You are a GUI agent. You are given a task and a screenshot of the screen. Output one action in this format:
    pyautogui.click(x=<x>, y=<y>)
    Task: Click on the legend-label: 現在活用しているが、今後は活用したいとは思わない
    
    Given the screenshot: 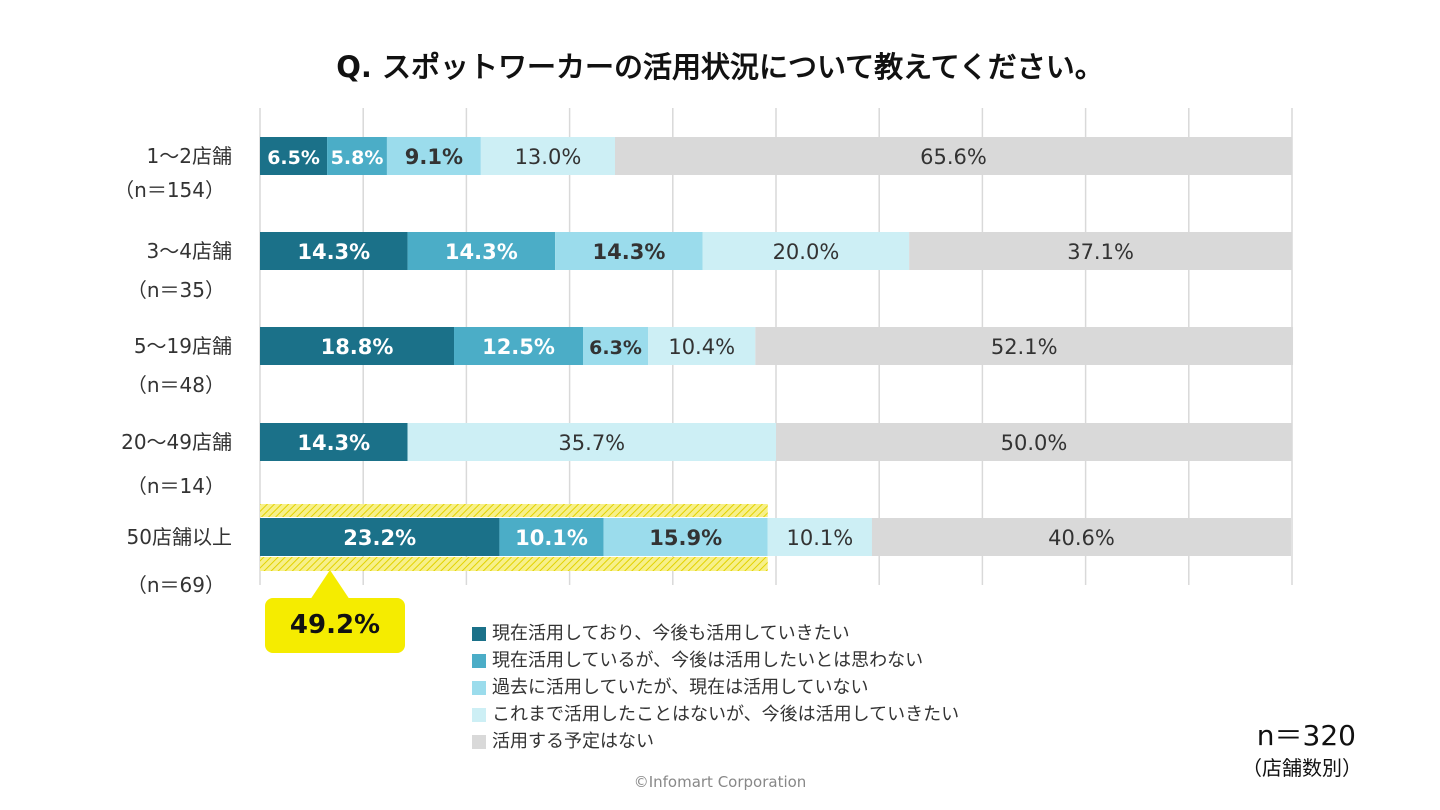 What is the action you would take?
    pyautogui.click(x=708, y=660)
    